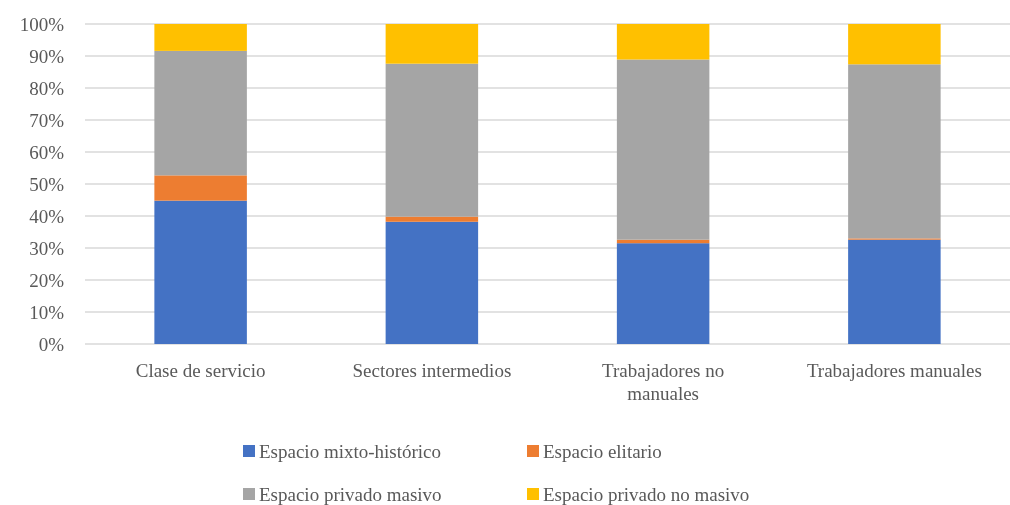  What do you see at coordinates (51, 344) in the screenshot?
I see `y-tick-label: 0%` at bounding box center [51, 344].